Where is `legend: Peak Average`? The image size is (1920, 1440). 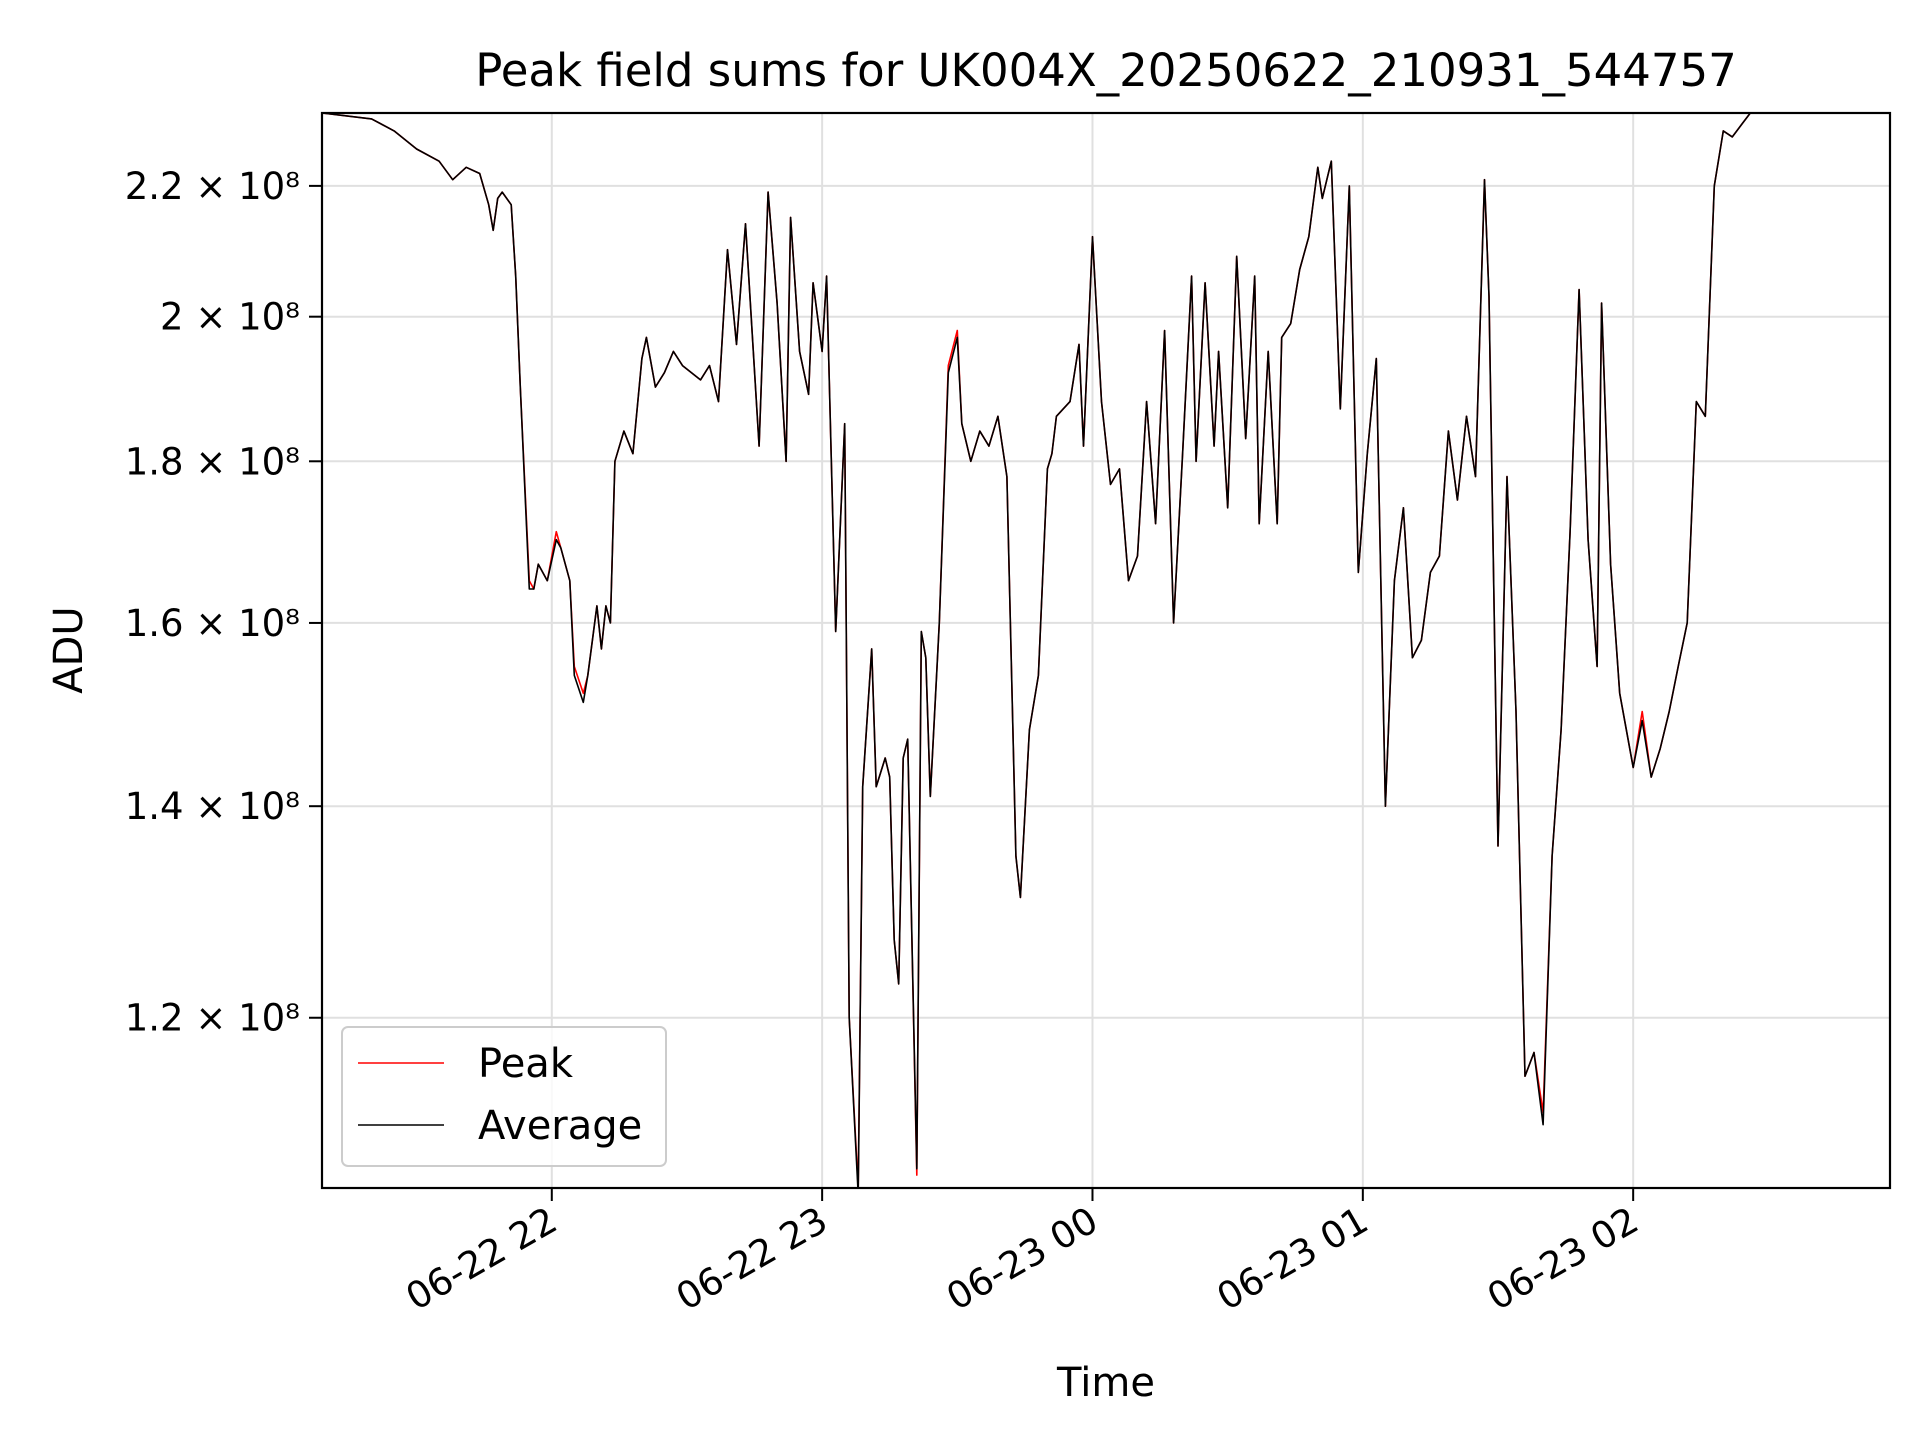
legend: Peak Average is located at coordinates (504, 1096).